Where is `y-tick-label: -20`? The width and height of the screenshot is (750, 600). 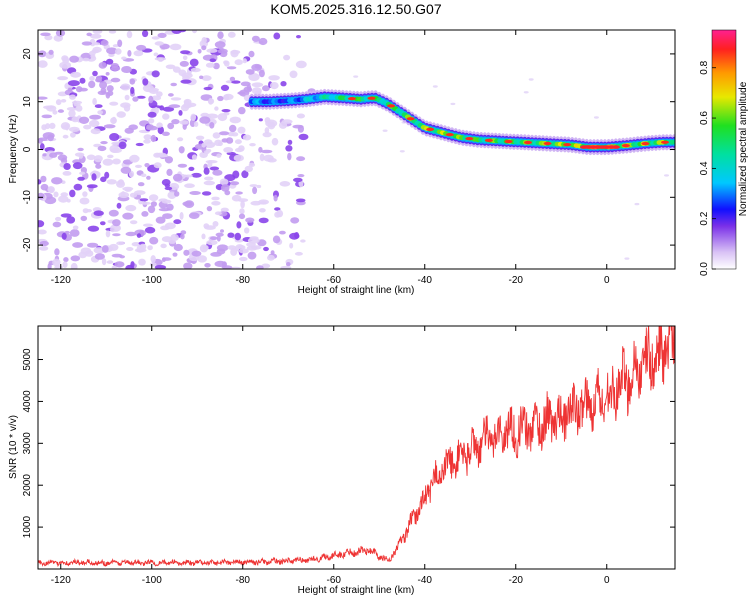 y-tick-label: -20 is located at coordinates (27, 244).